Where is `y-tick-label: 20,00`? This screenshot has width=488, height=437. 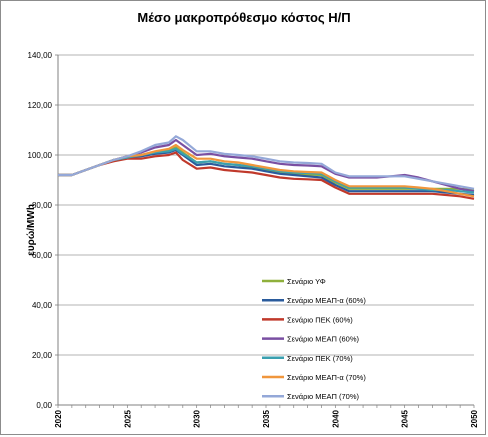 y-tick-label: 20,00 is located at coordinates (42, 355).